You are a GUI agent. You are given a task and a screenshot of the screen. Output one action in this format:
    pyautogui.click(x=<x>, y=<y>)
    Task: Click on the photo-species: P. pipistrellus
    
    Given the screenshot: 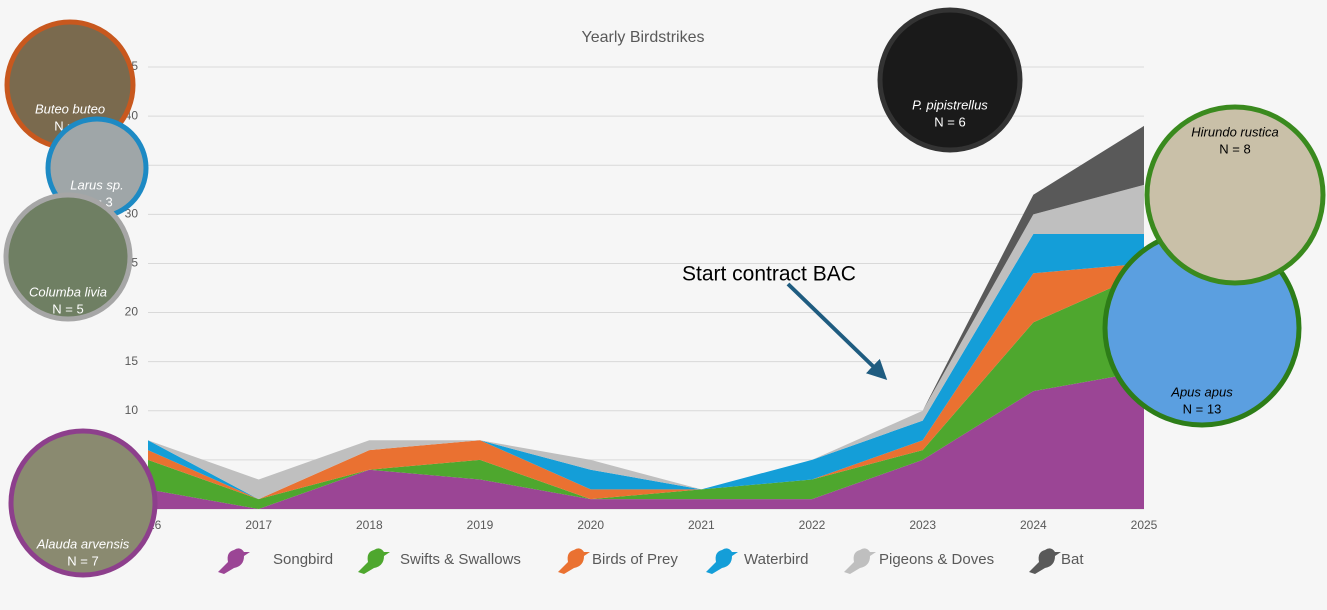 What is the action you would take?
    pyautogui.click(x=950, y=104)
    